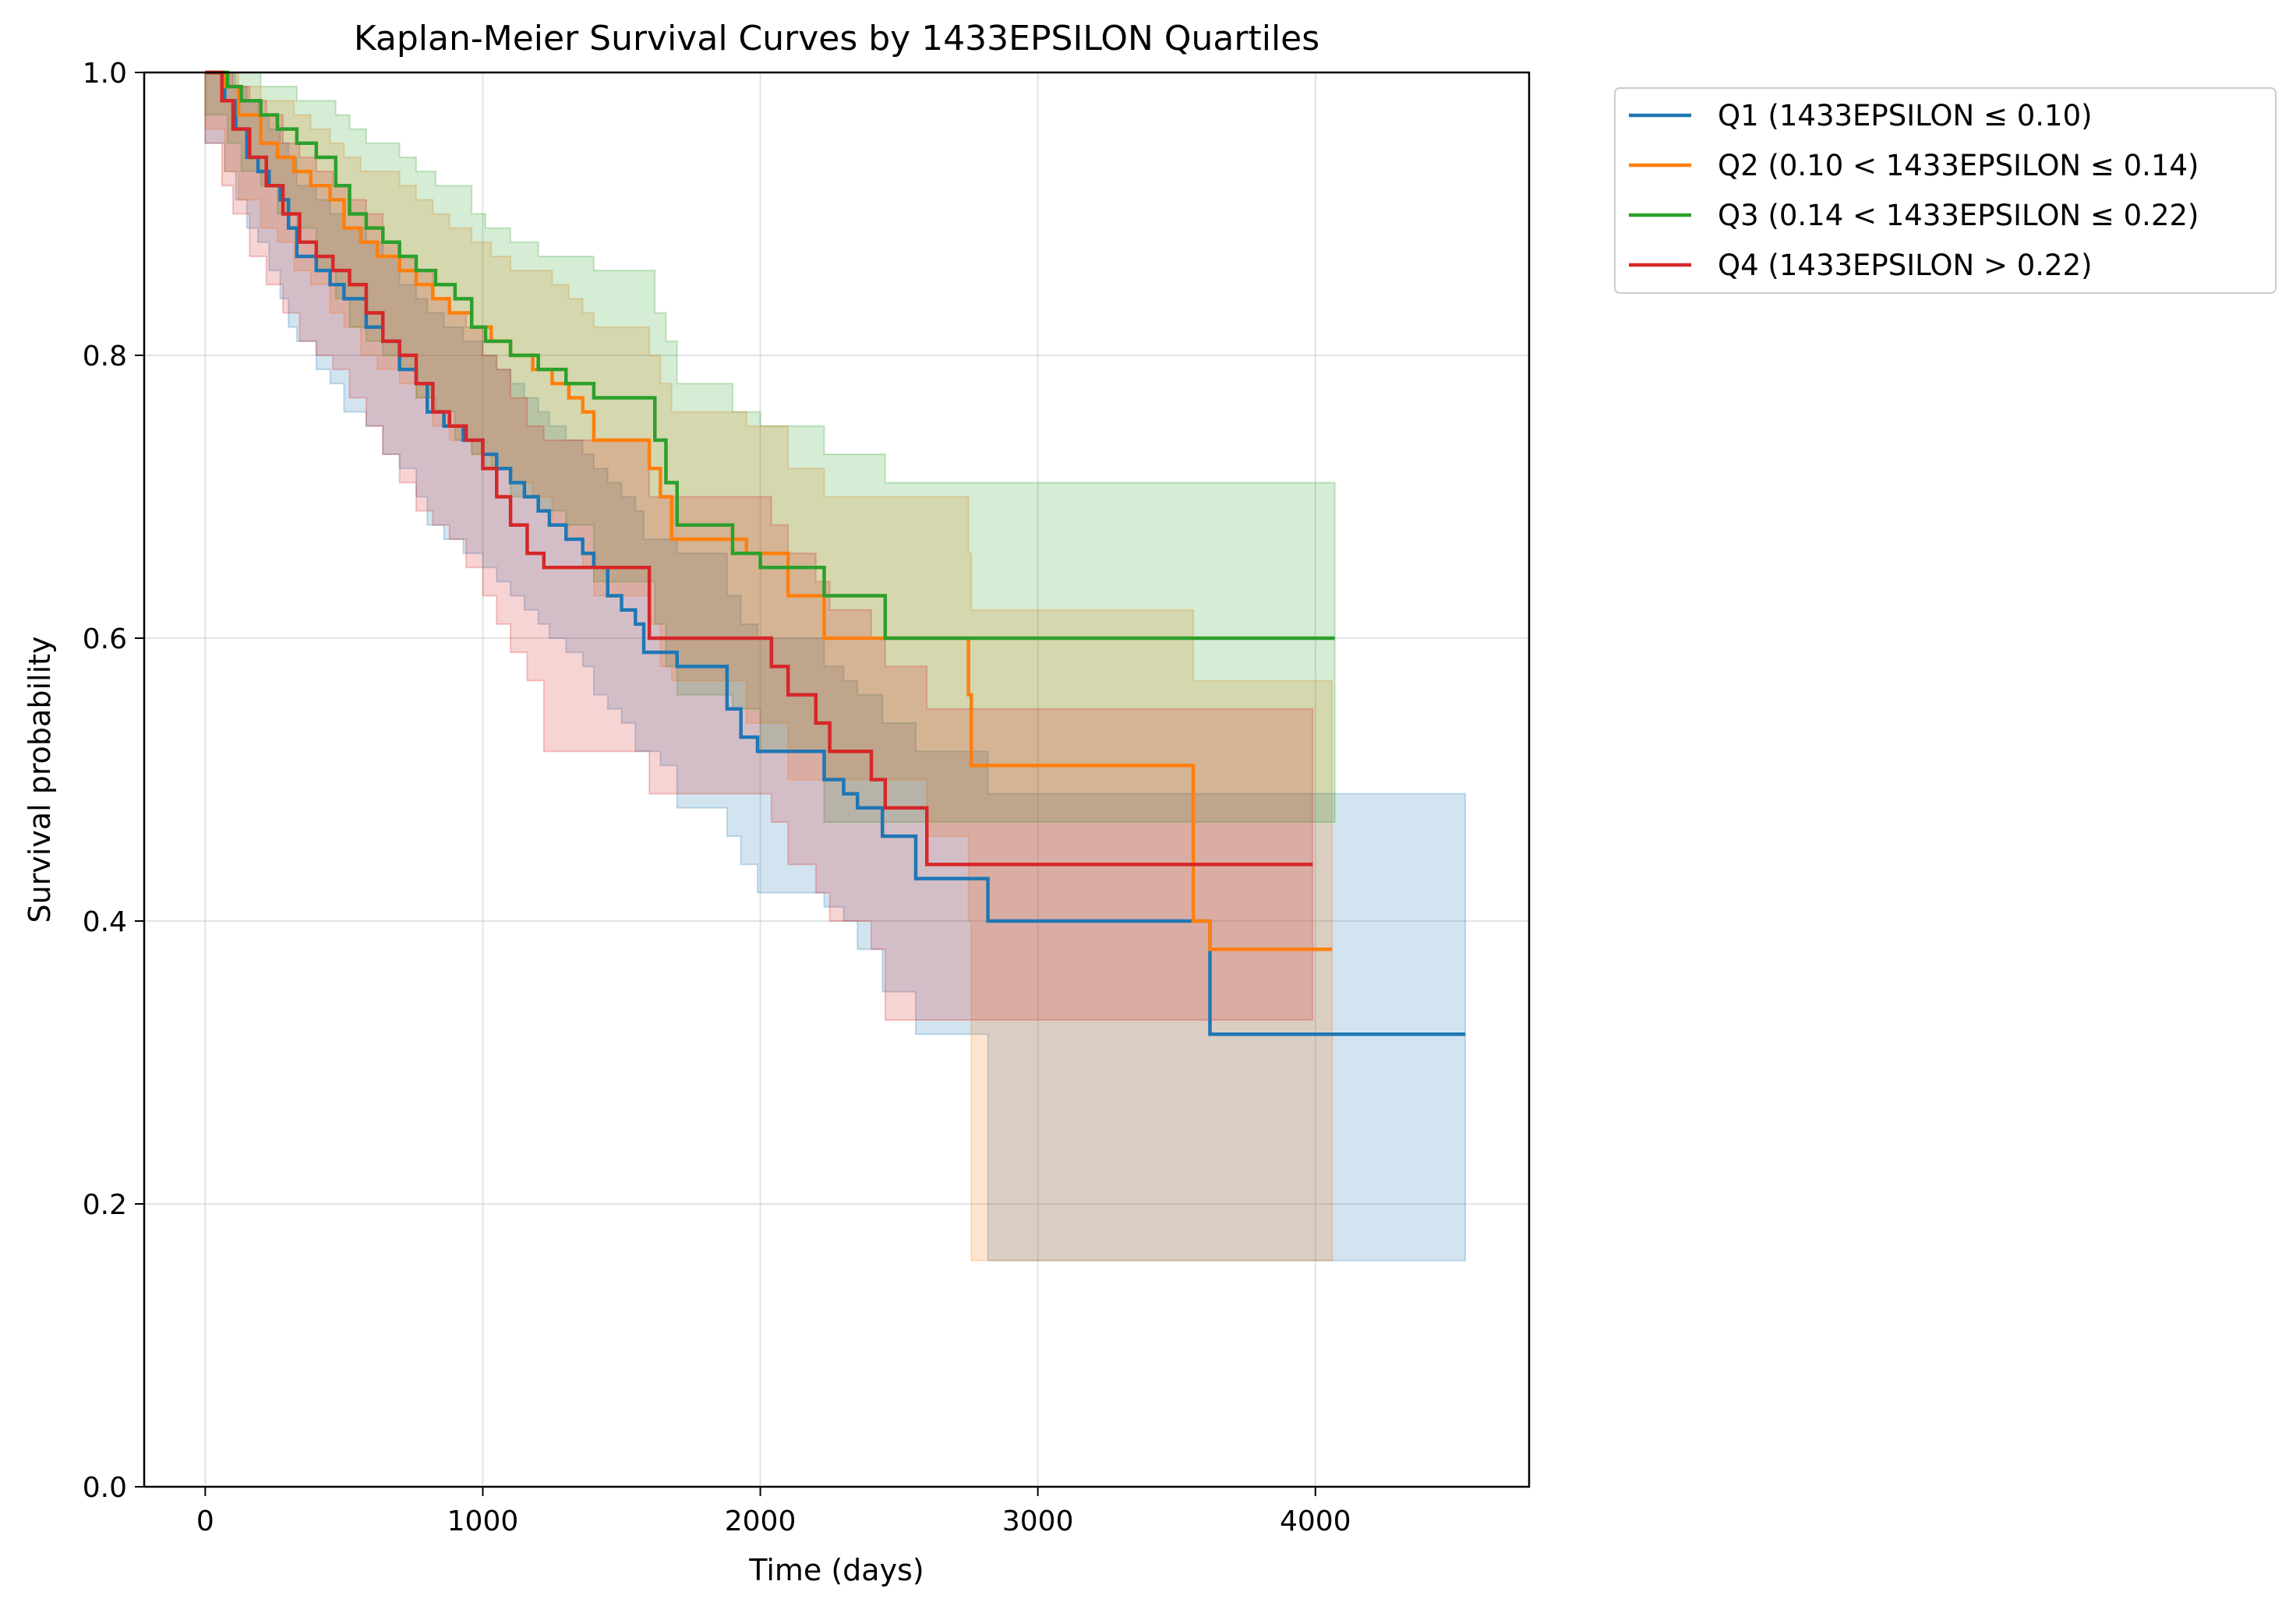  I want to click on legend-label-q2: Q2 (0.10 < 1433EPSILON ≤ 0.14), so click(1959, 165).